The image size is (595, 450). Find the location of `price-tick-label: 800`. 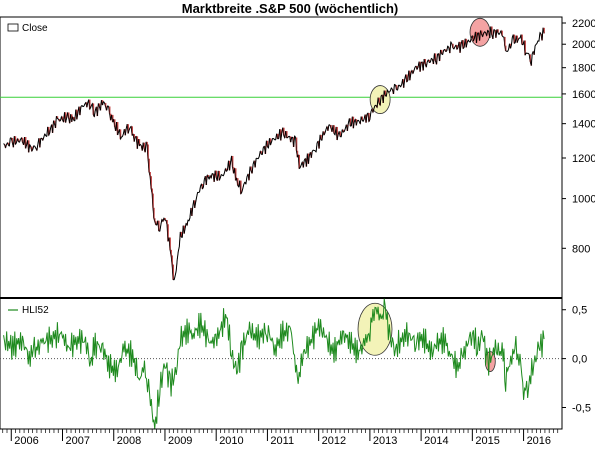

price-tick-label: 800 is located at coordinates (581, 249).